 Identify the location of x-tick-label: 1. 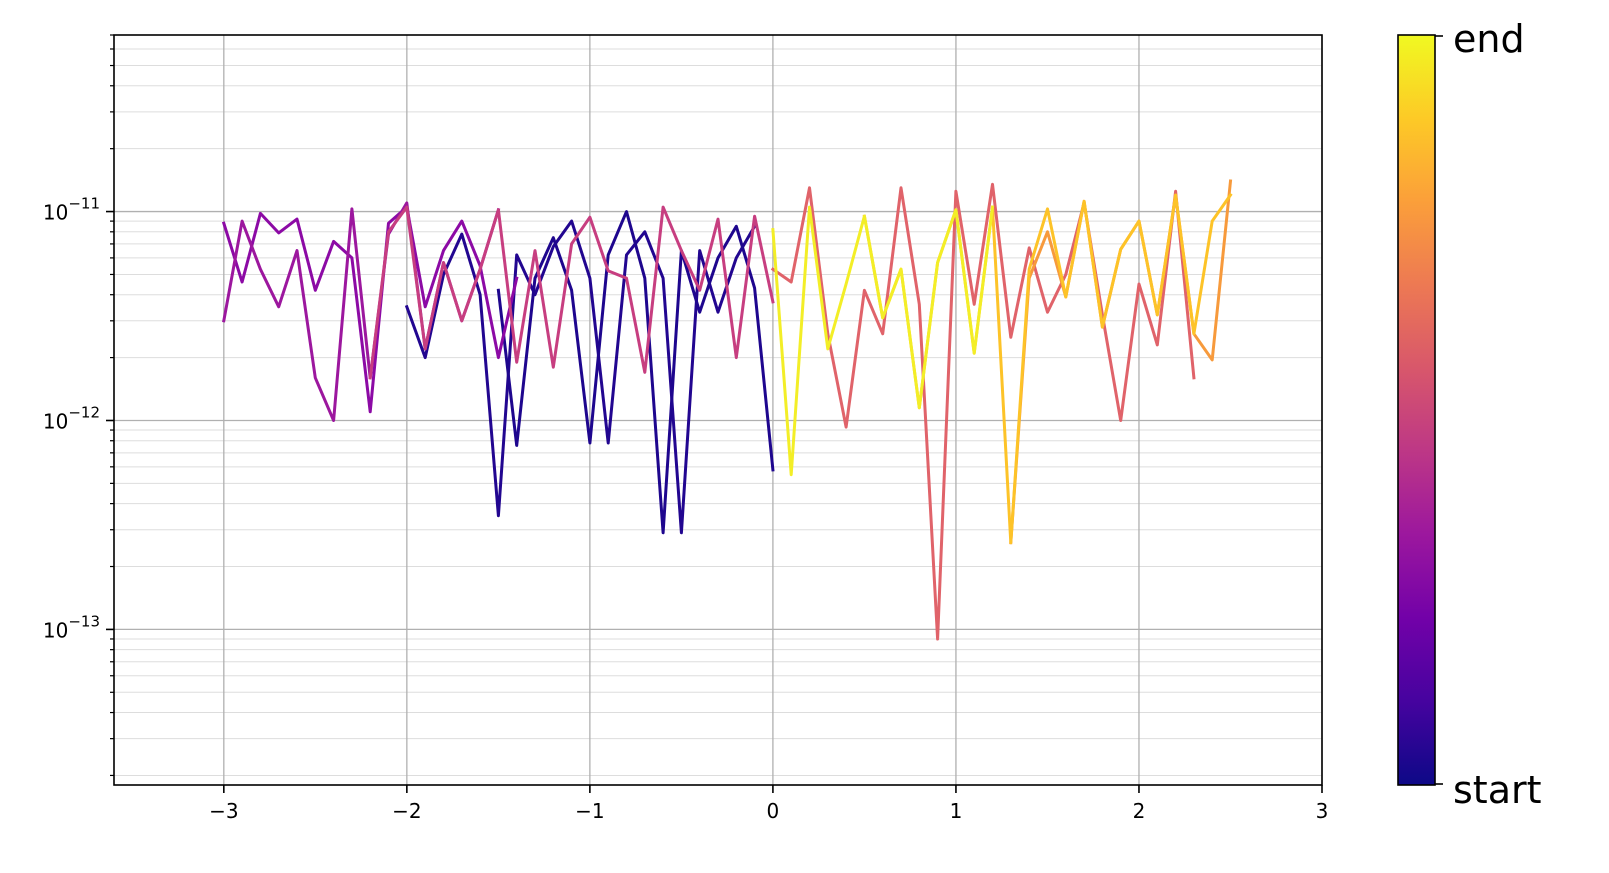
(956, 811).